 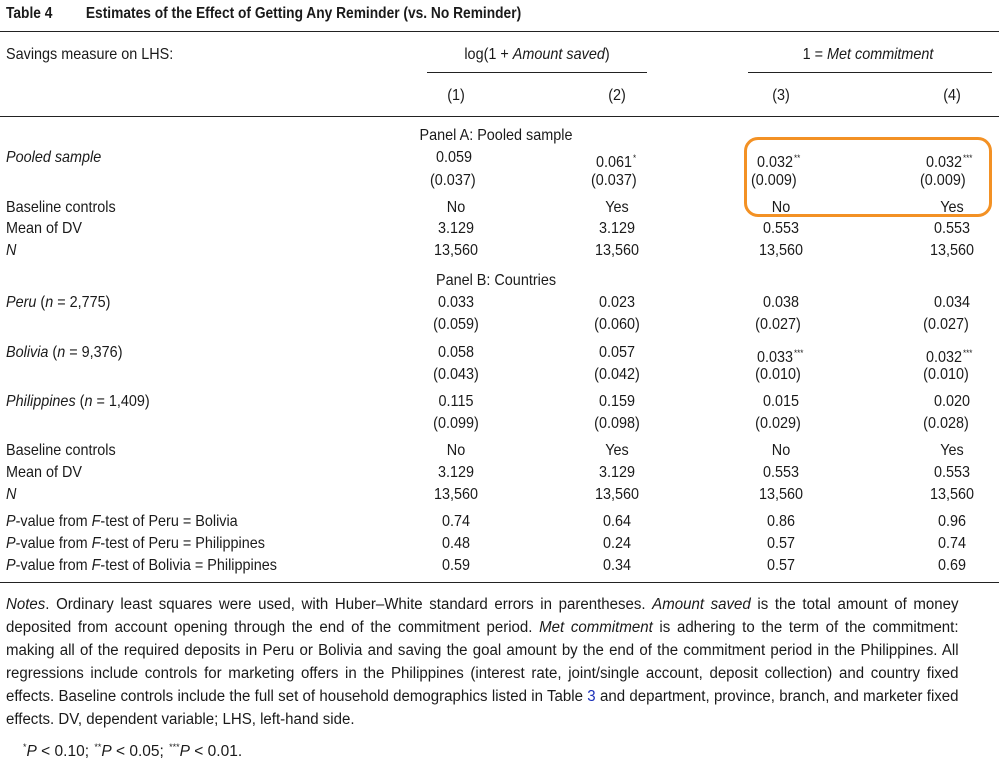 What do you see at coordinates (496, 280) in the screenshot?
I see `panel-b-heading: Panel B: Countries` at bounding box center [496, 280].